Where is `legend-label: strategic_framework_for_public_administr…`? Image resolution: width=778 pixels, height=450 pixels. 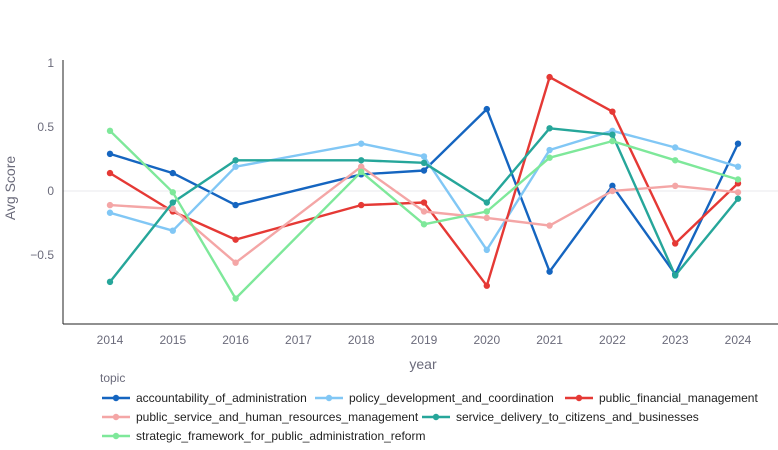 legend-label: strategic_framework_for_public_administr… is located at coordinates (280, 436).